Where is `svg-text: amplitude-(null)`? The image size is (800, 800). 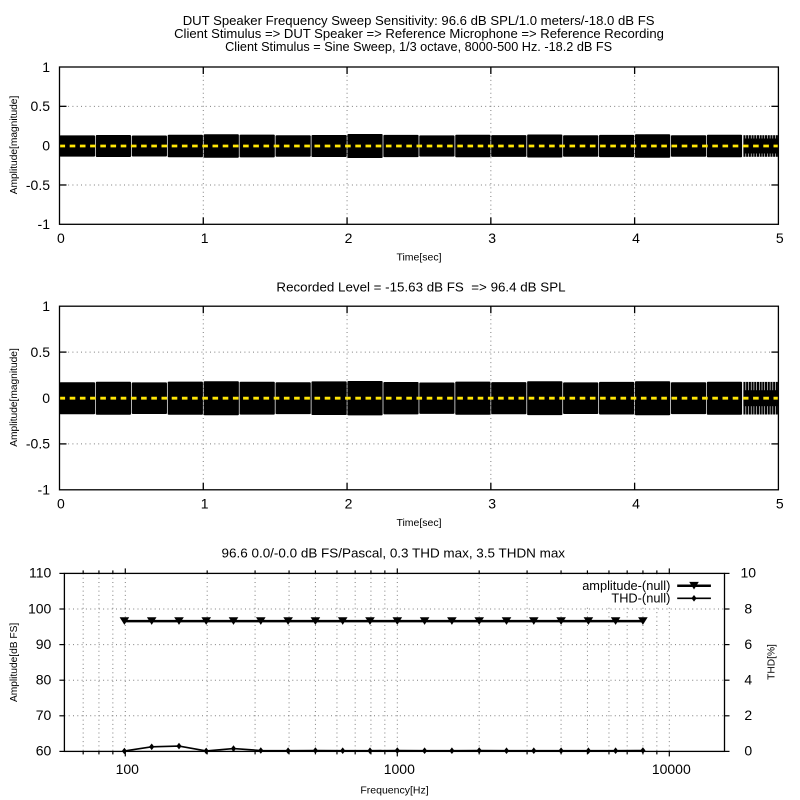
svg-text: amplitude-(null) is located at coordinates (626, 585).